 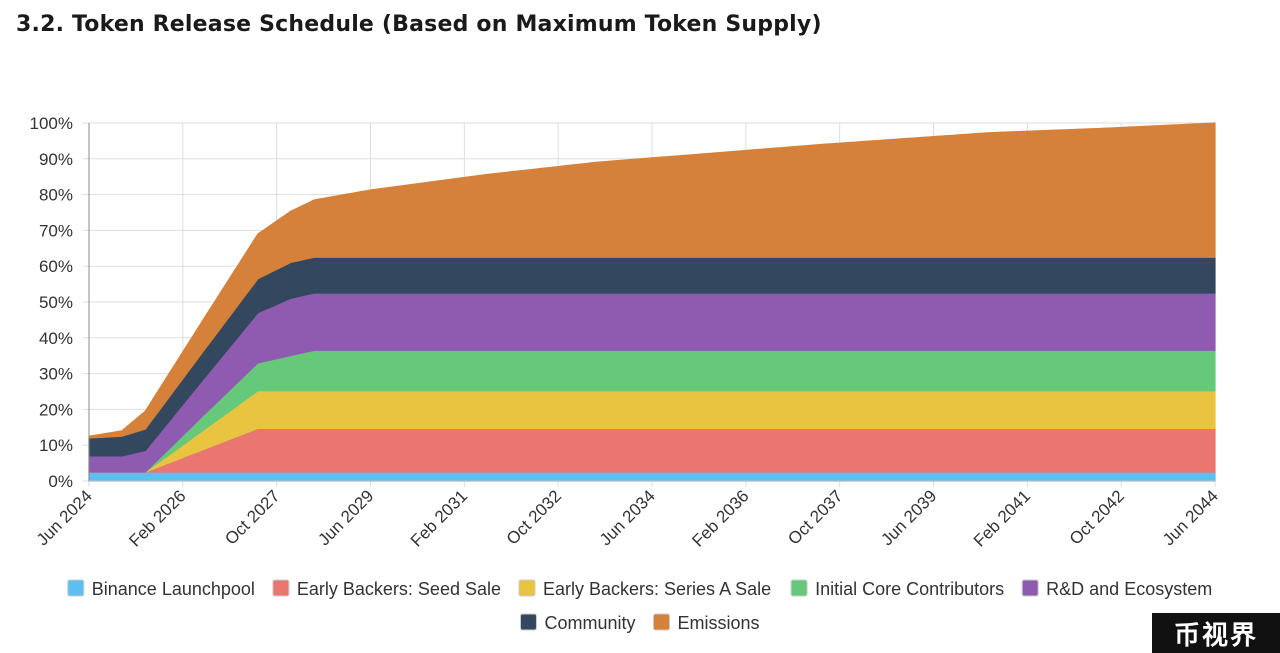 What do you see at coordinates (652, 476) in the screenshot?
I see `area-binance-launchpool` at bounding box center [652, 476].